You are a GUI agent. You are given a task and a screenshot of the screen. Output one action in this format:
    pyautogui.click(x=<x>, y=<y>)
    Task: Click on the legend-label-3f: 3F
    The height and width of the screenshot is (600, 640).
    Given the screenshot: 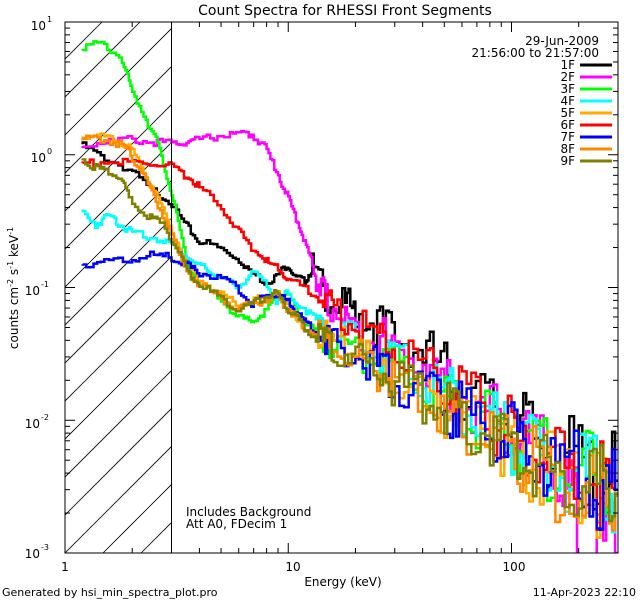 What is the action you would take?
    pyautogui.click(x=567, y=89)
    